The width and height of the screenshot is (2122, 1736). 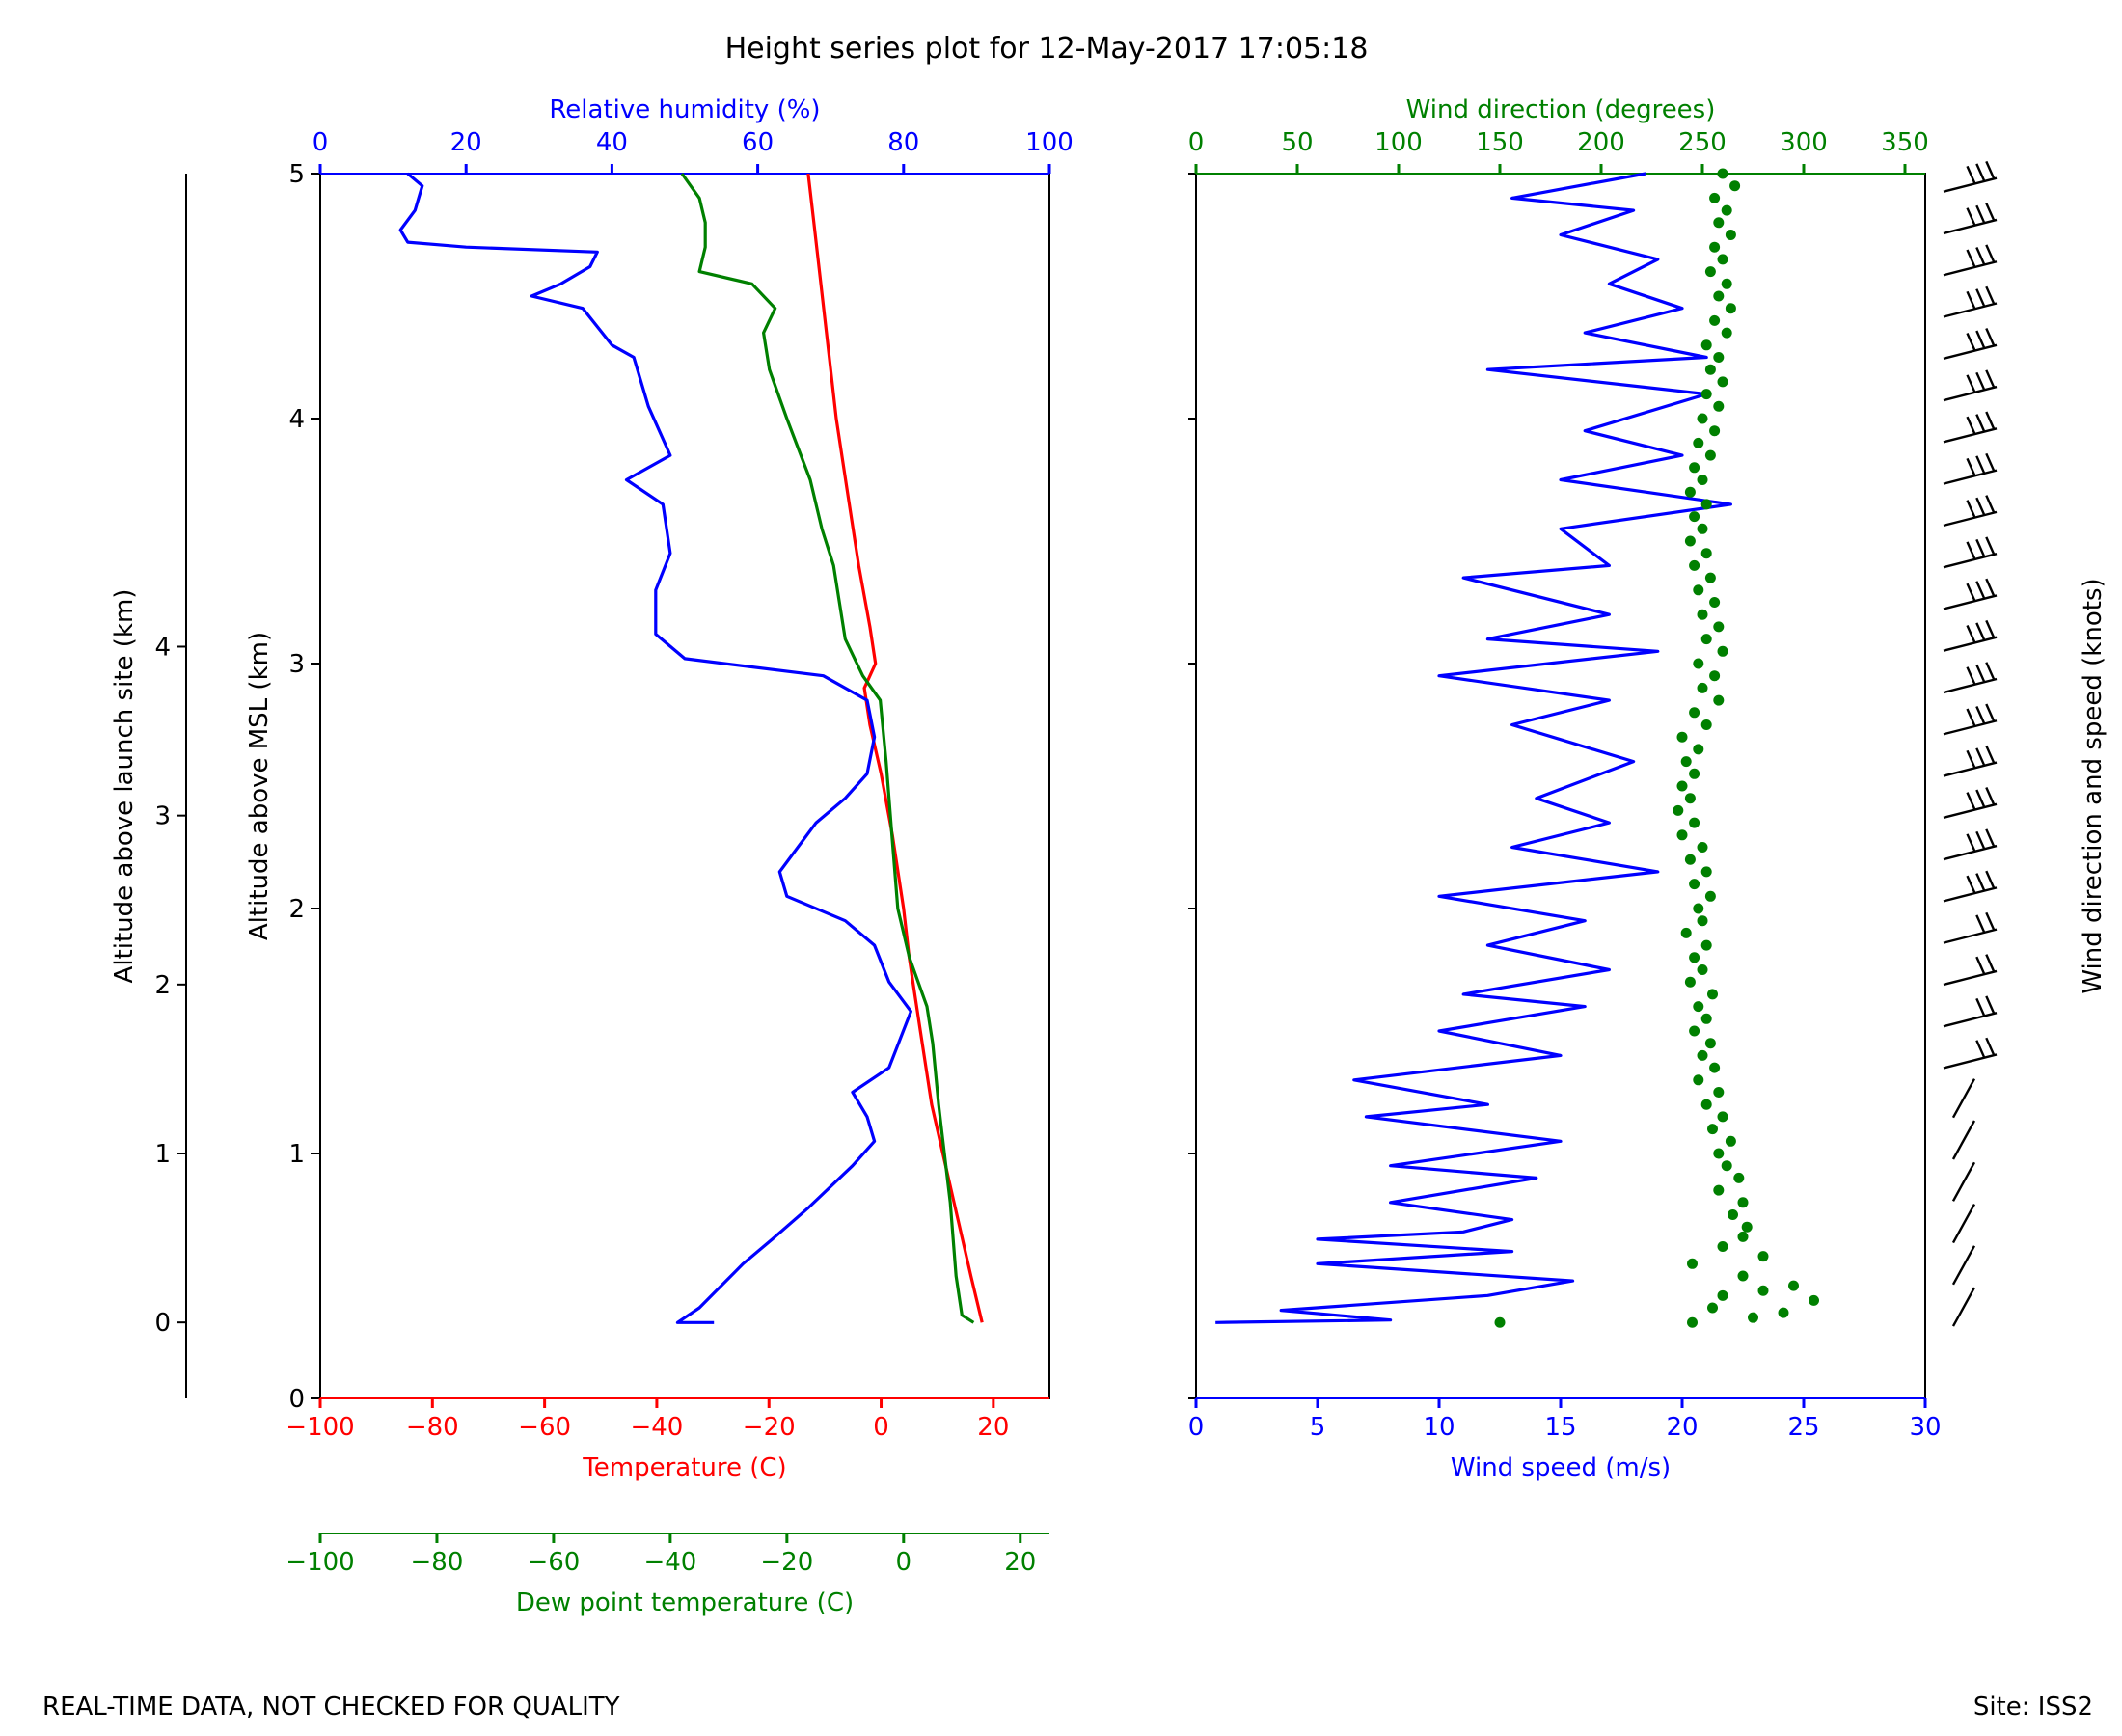 I want to click on wind-direction-axis-tick-label: 250, so click(x=1703, y=143).